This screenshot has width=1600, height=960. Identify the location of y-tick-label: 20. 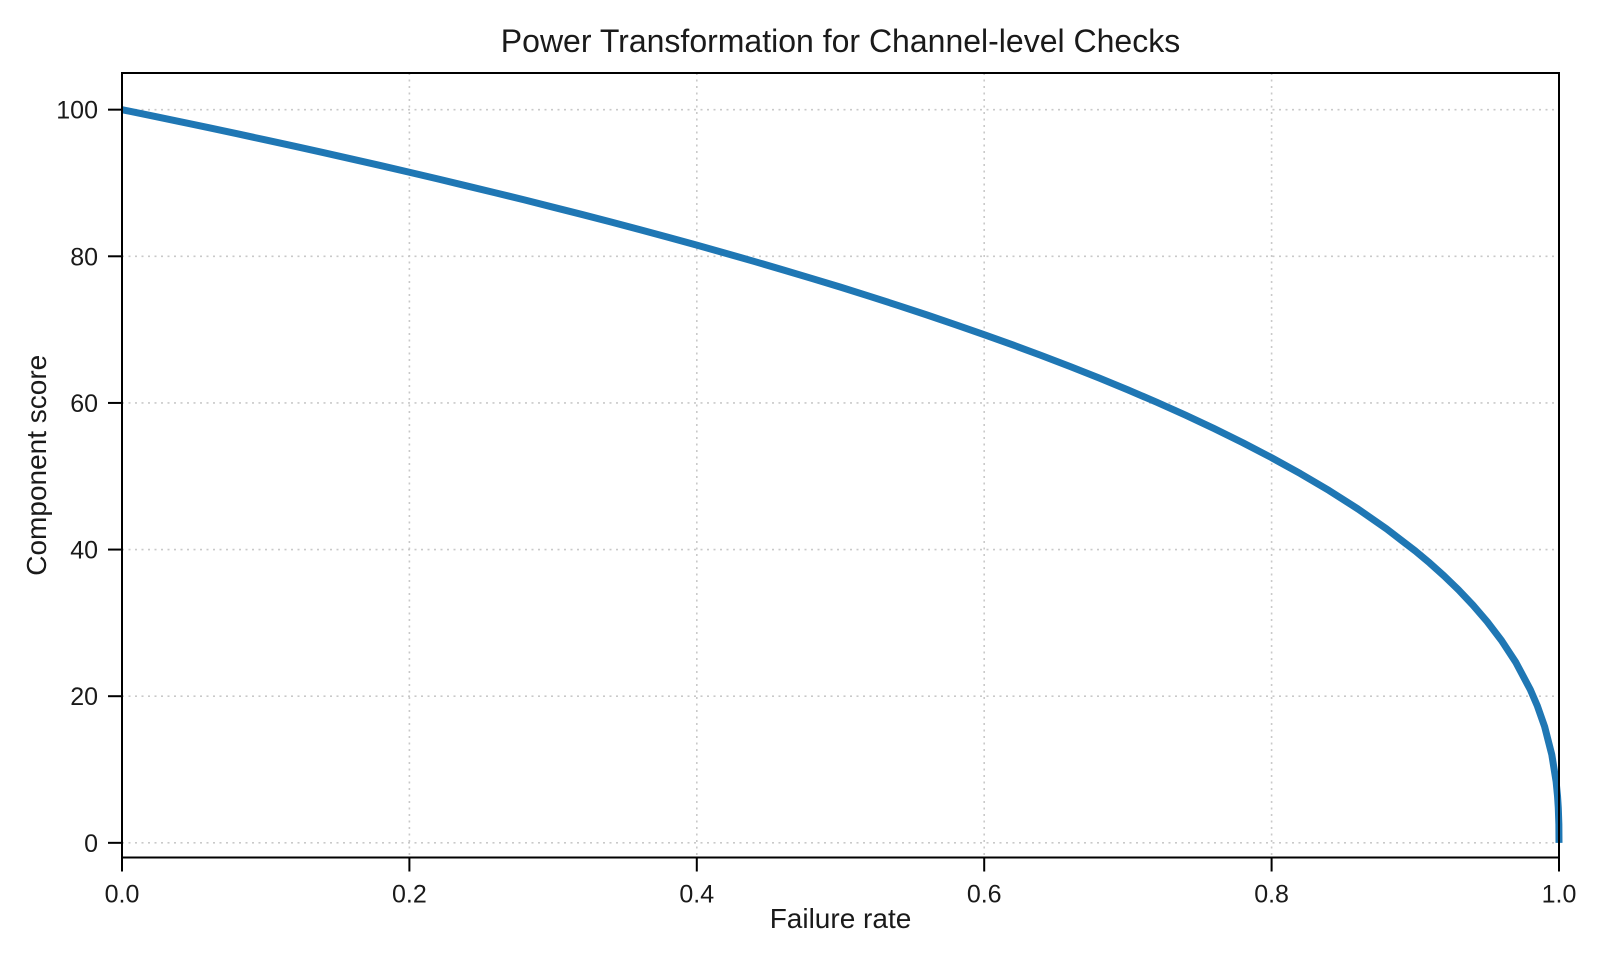
(84, 697).